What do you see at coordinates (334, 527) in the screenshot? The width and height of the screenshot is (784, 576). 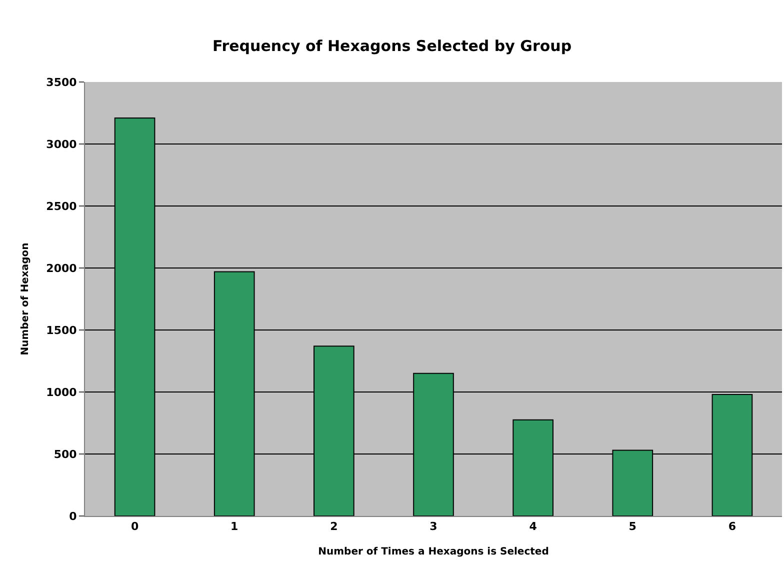 I see `x-tick-label: 2` at bounding box center [334, 527].